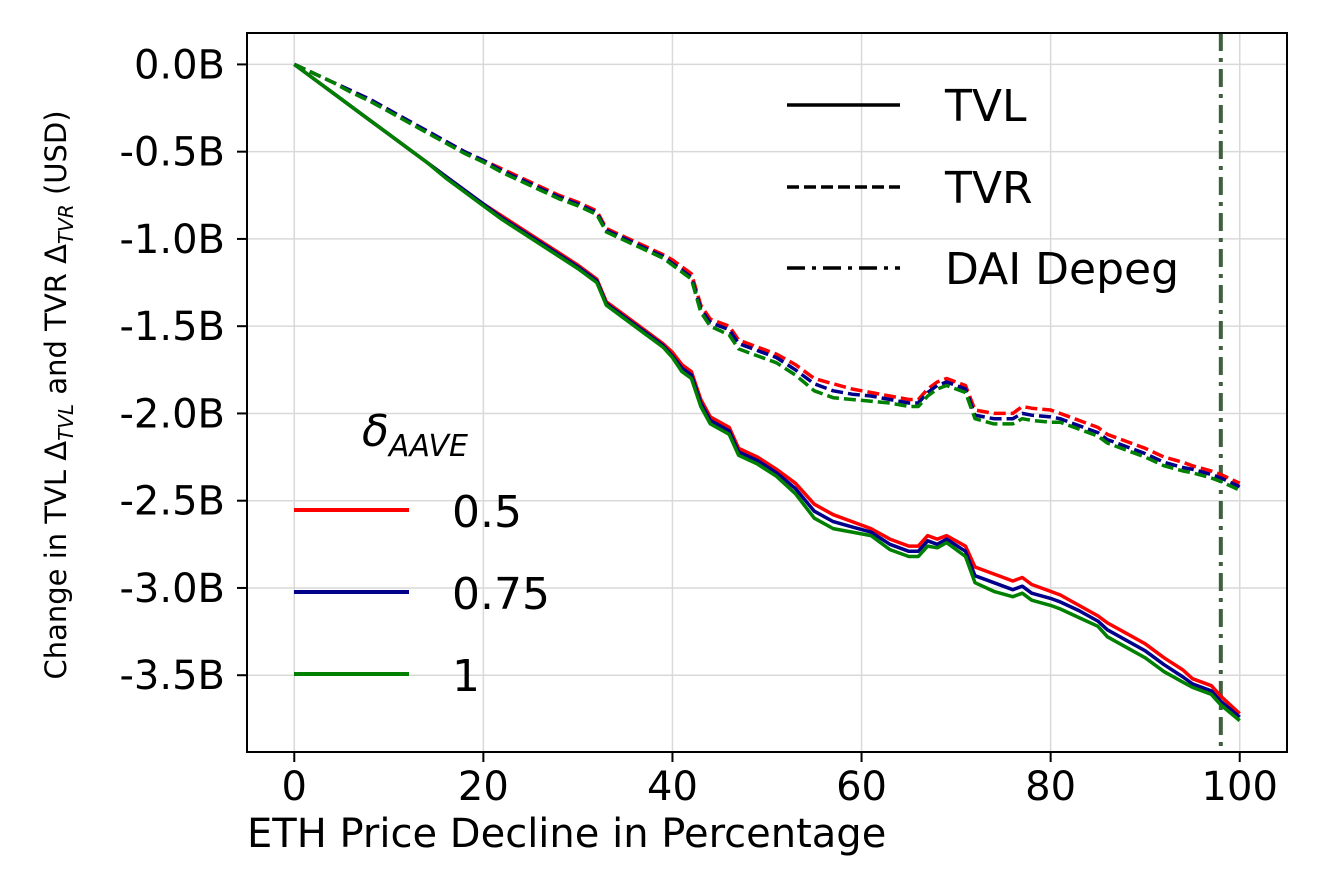 Image resolution: width=1329 pixels, height=886 pixels. Describe the element at coordinates (1240, 787) in the screenshot. I see `x-tick-label: 100` at that location.